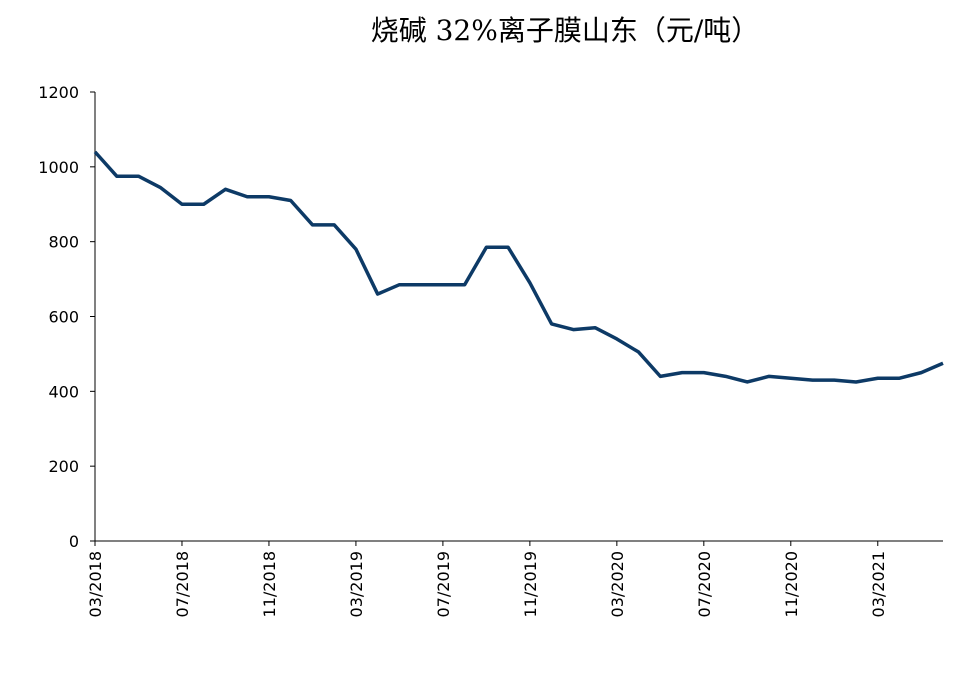  What do you see at coordinates (704, 584) in the screenshot?
I see `x-tick-label: 07/2020` at bounding box center [704, 584].